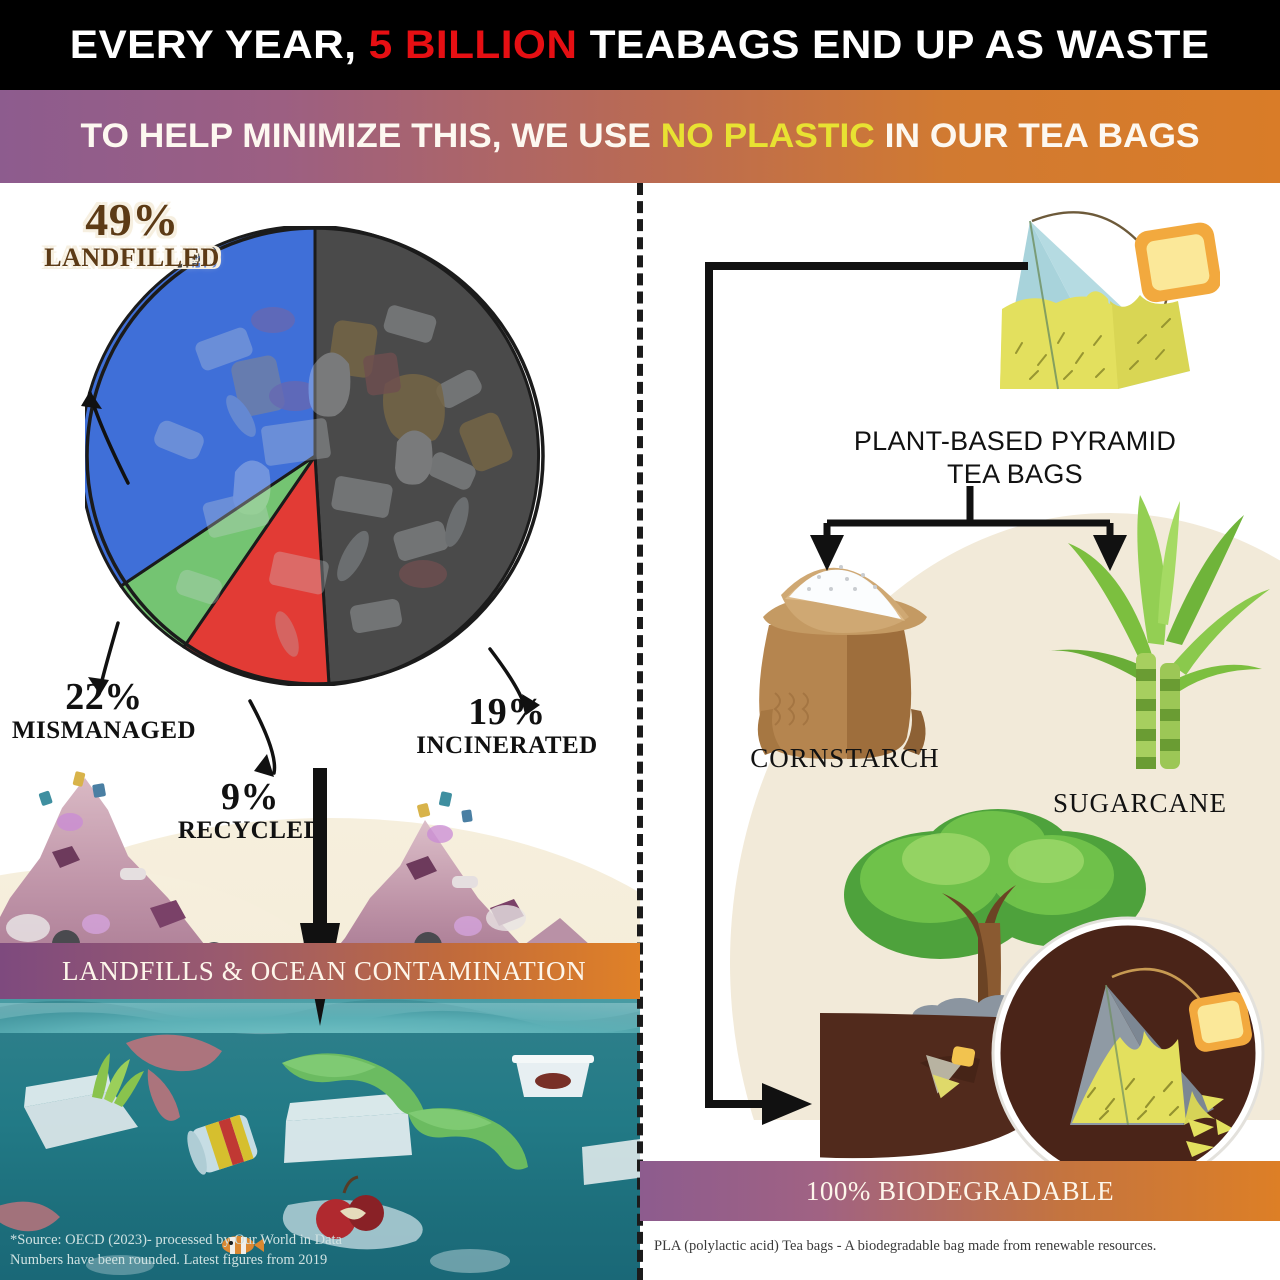 The width and height of the screenshot is (1280, 1280). I want to click on subheadline-accent: NO PLASTIC, so click(767, 136).